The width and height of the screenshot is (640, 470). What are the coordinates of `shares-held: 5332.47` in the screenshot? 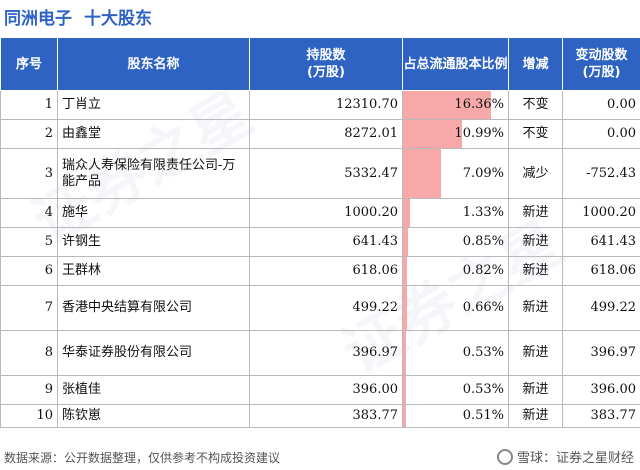 It's located at (326, 173).